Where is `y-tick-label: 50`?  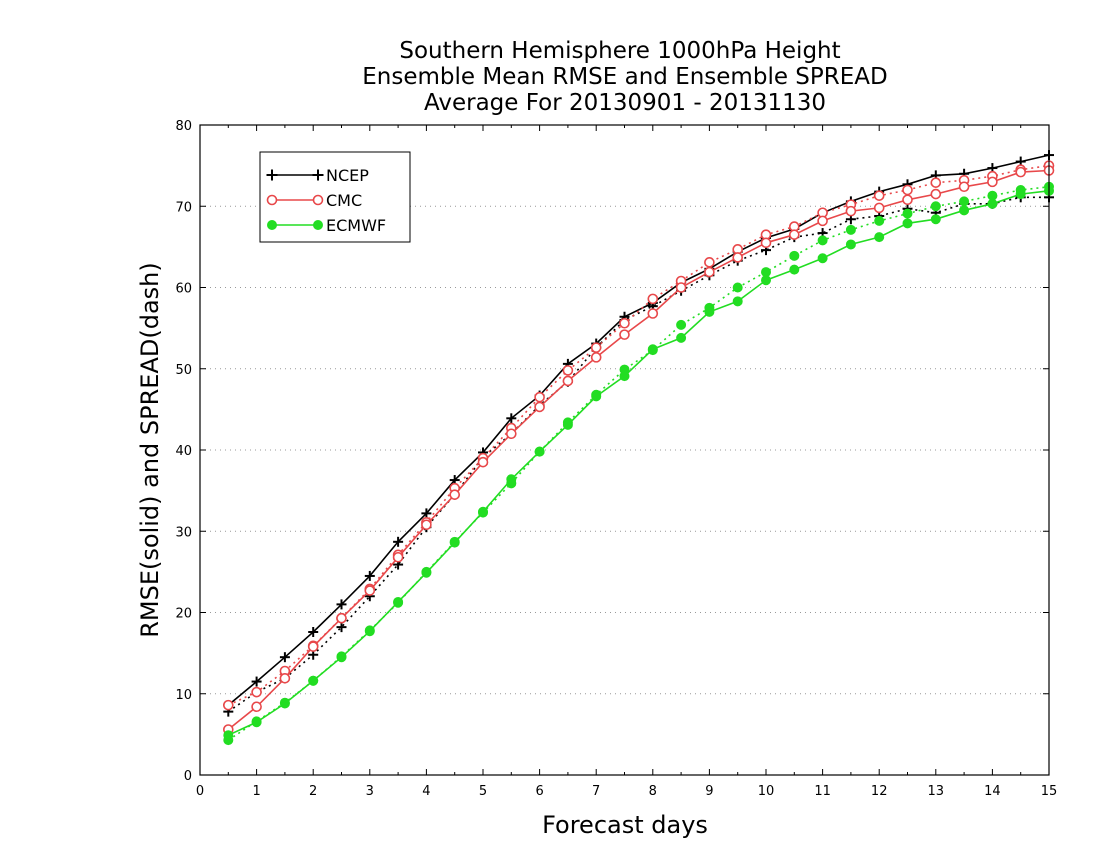
y-tick-label: 50 is located at coordinates (183, 370).